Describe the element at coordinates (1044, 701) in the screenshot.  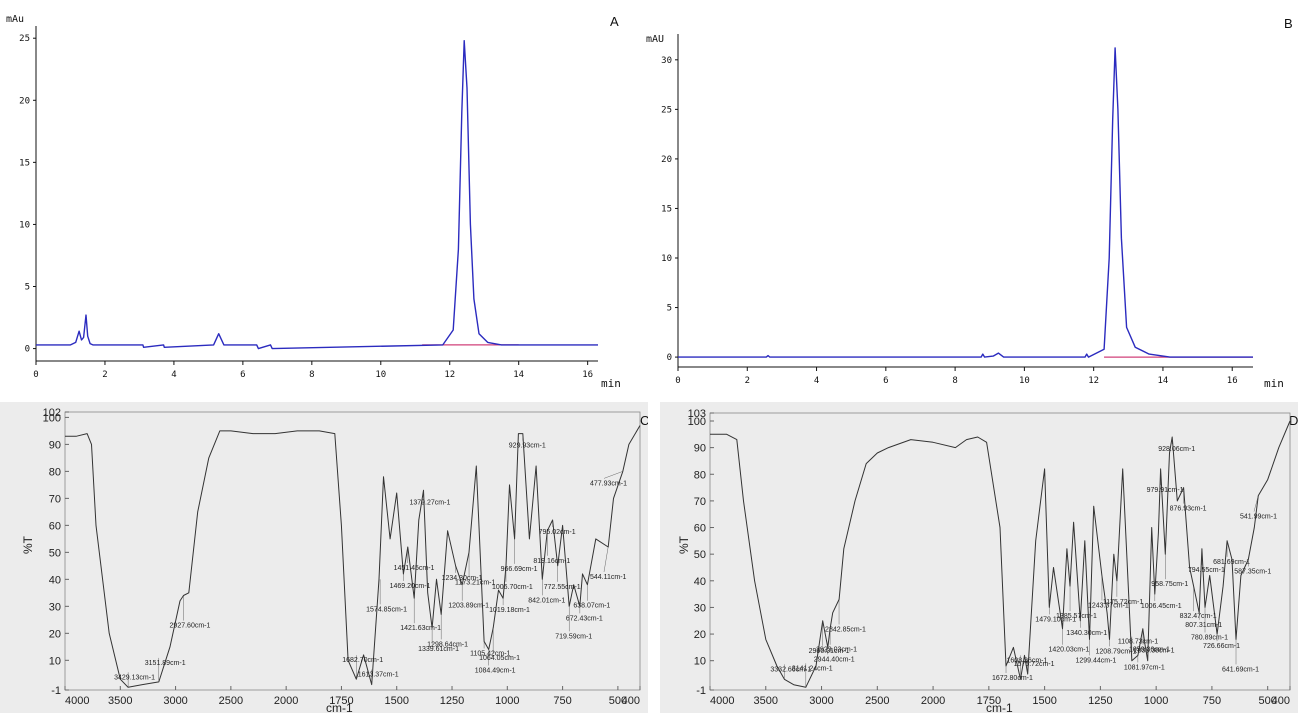
I see `x-tick-label: 1500` at that location.